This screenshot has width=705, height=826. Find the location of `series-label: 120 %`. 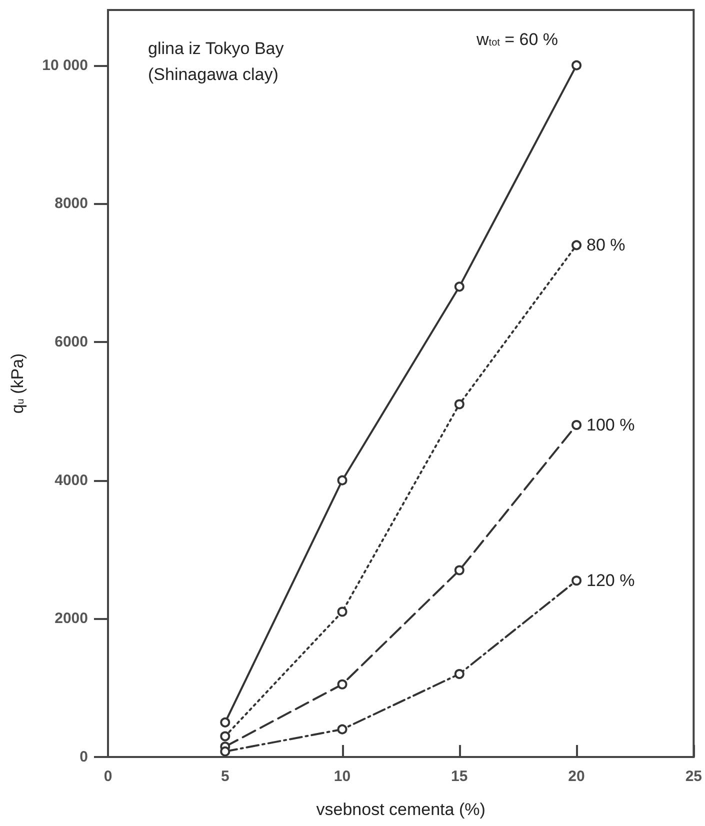

series-label: 120 % is located at coordinates (610, 580).